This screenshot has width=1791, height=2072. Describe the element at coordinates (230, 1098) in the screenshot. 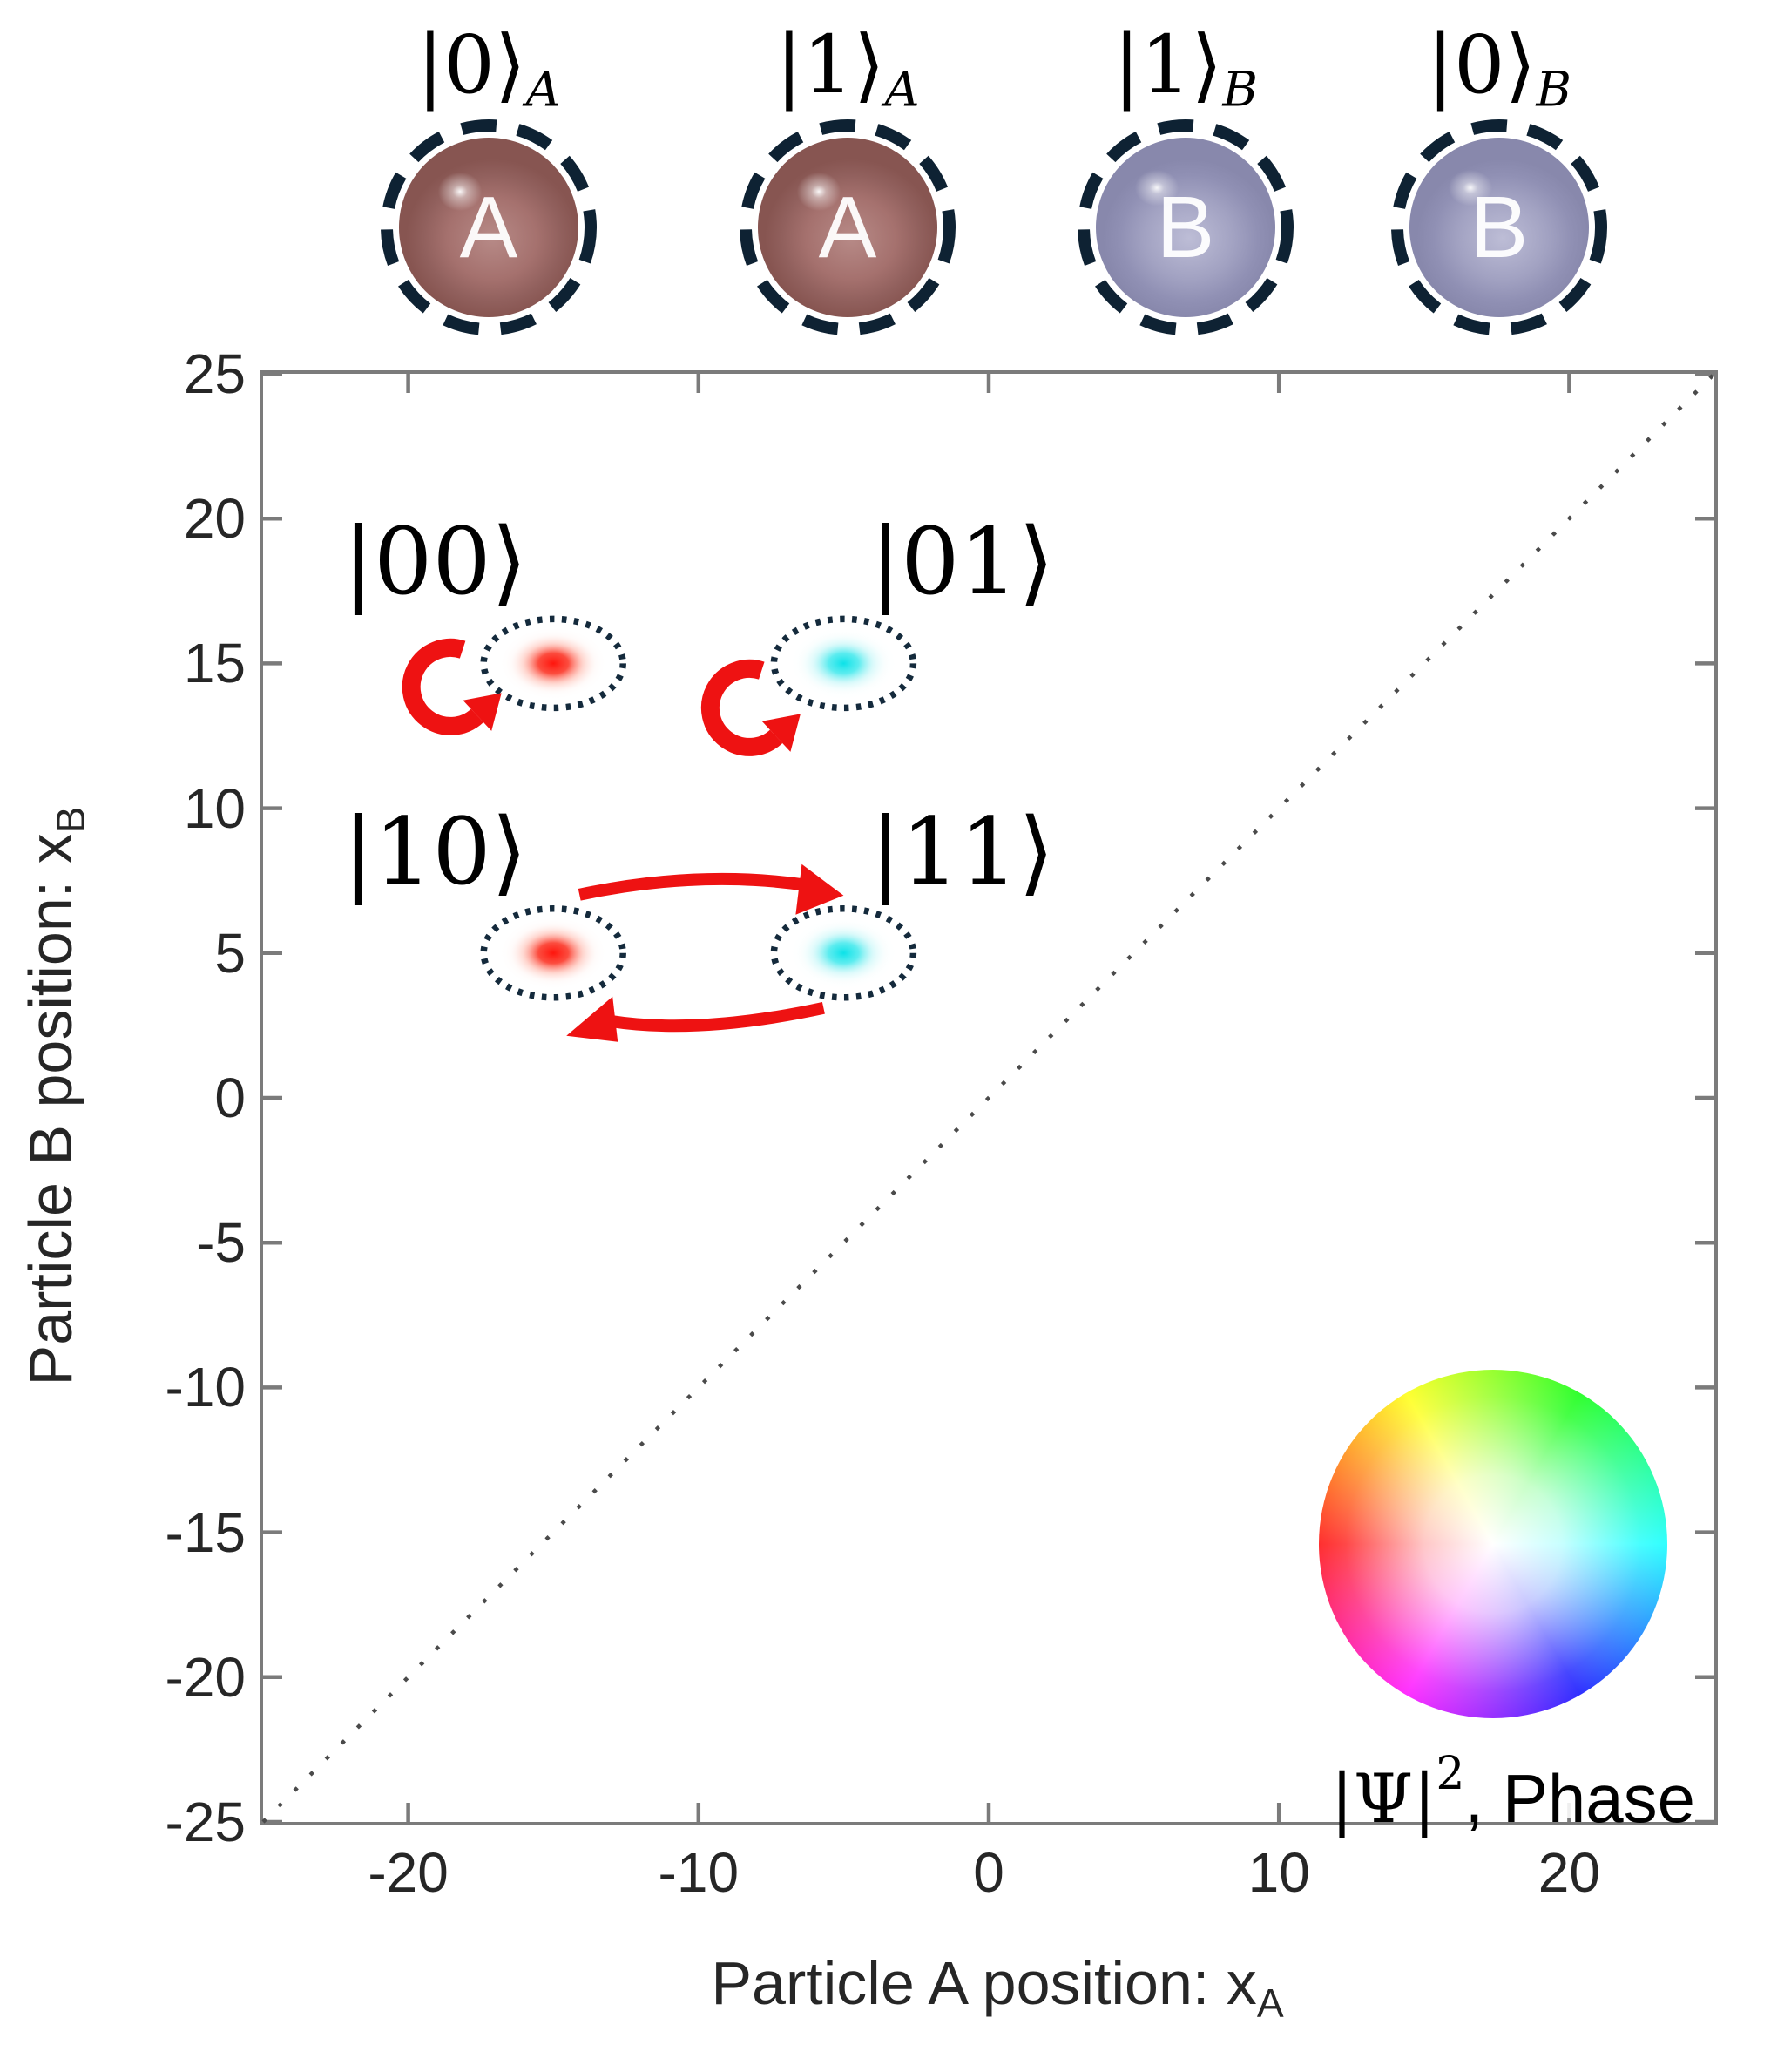

I see `y-tick-label: 0` at that location.